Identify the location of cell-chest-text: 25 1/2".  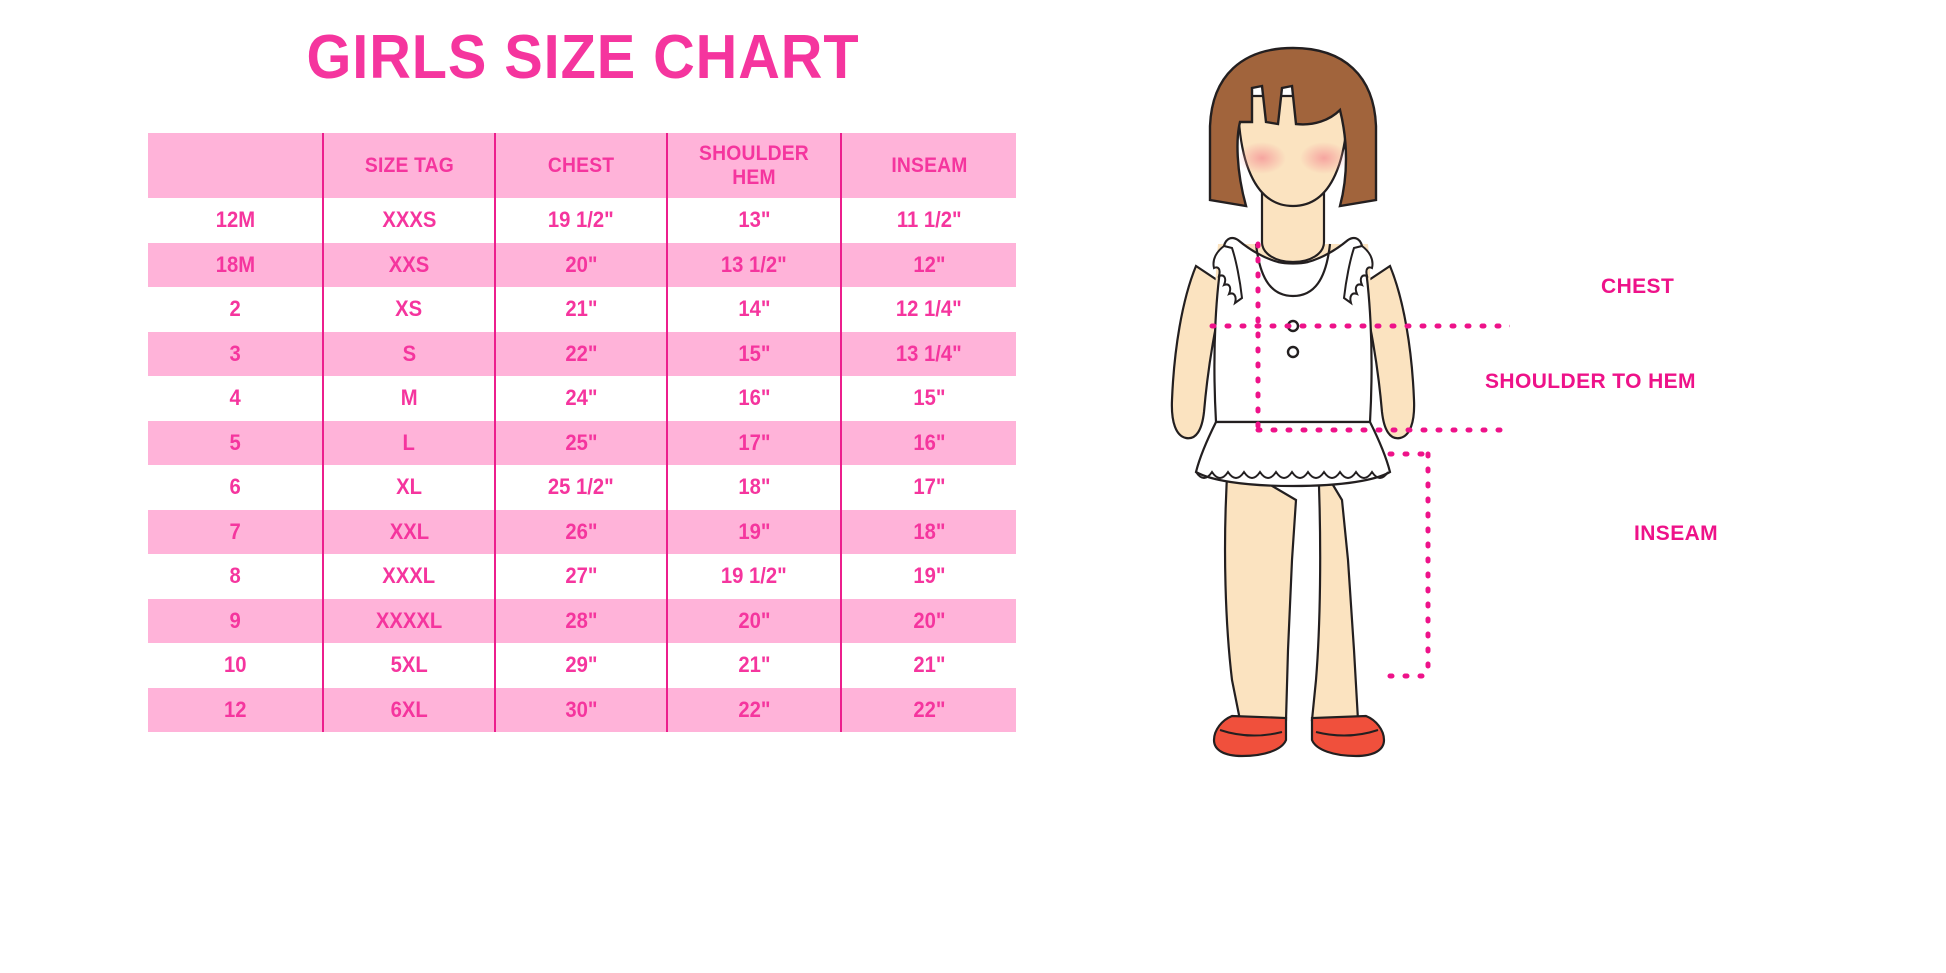
(581, 487).